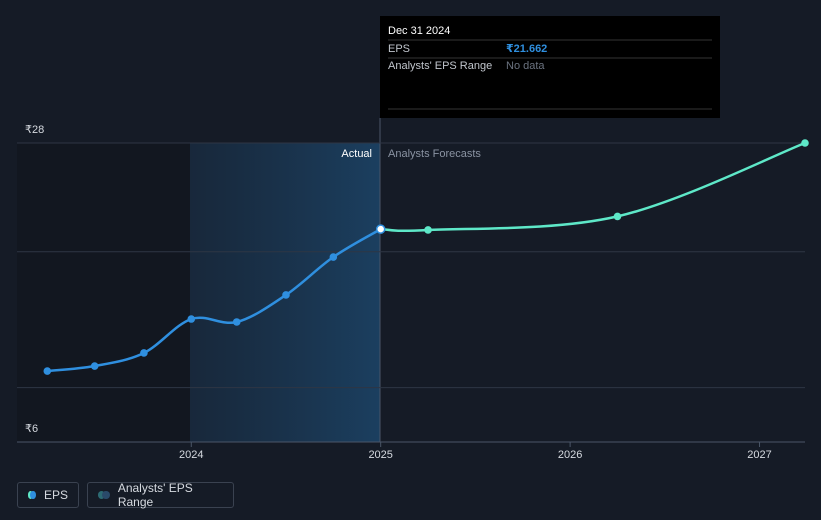 Image resolution: width=821 pixels, height=520 pixels. What do you see at coordinates (525, 66) in the screenshot?
I see `tooltip-value: No data` at bounding box center [525, 66].